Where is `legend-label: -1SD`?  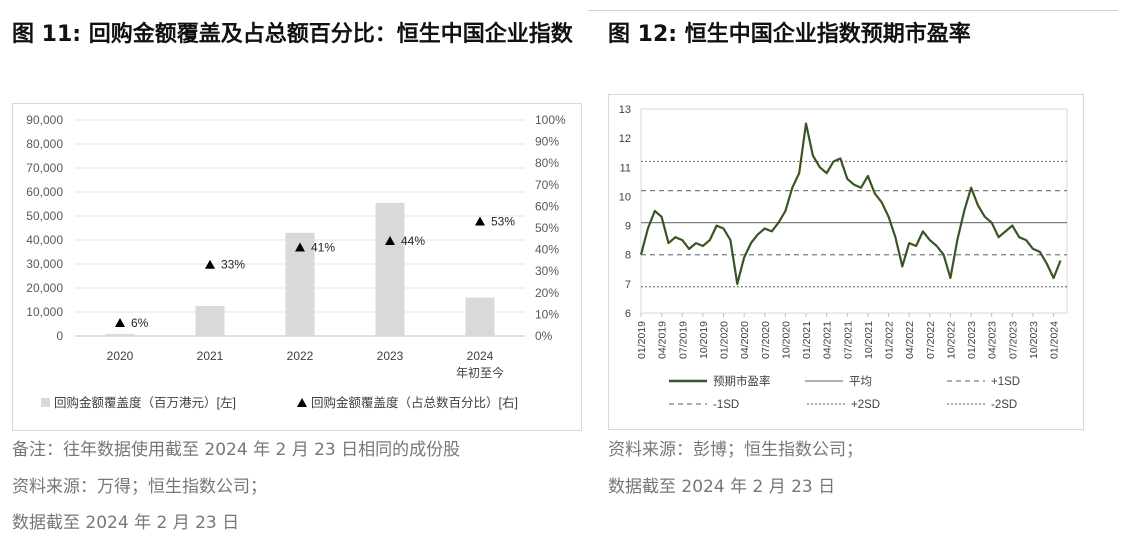
legend-label: -1SD is located at coordinates (726, 405).